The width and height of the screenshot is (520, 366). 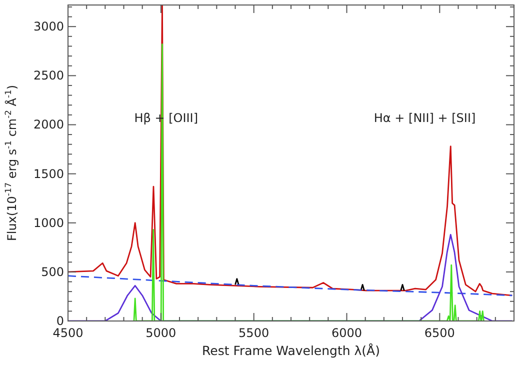 What do you see at coordinates (52, 271) in the screenshot?
I see `y-tick-label: 500` at bounding box center [52, 271].